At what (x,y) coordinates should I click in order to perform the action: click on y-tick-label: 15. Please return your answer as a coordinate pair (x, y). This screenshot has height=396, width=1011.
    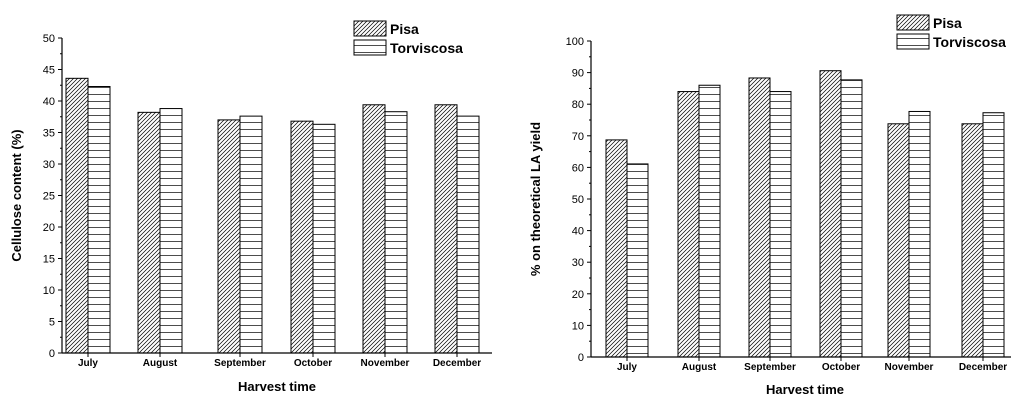
    Looking at the image, I should click on (49, 260).